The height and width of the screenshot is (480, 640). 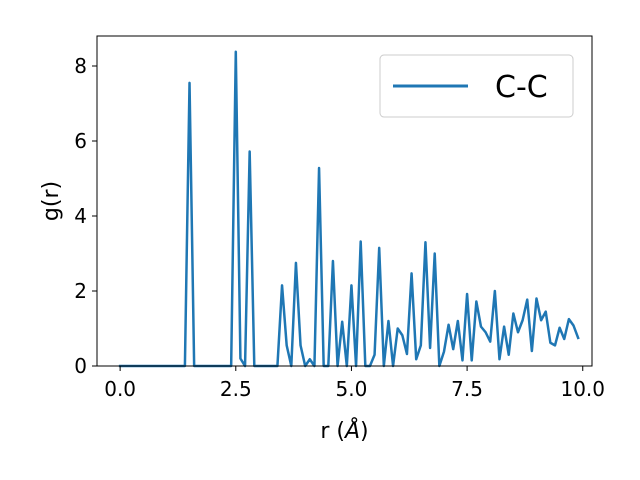 What do you see at coordinates (120, 389) in the screenshot?
I see `x-tick-label: 0.0` at bounding box center [120, 389].